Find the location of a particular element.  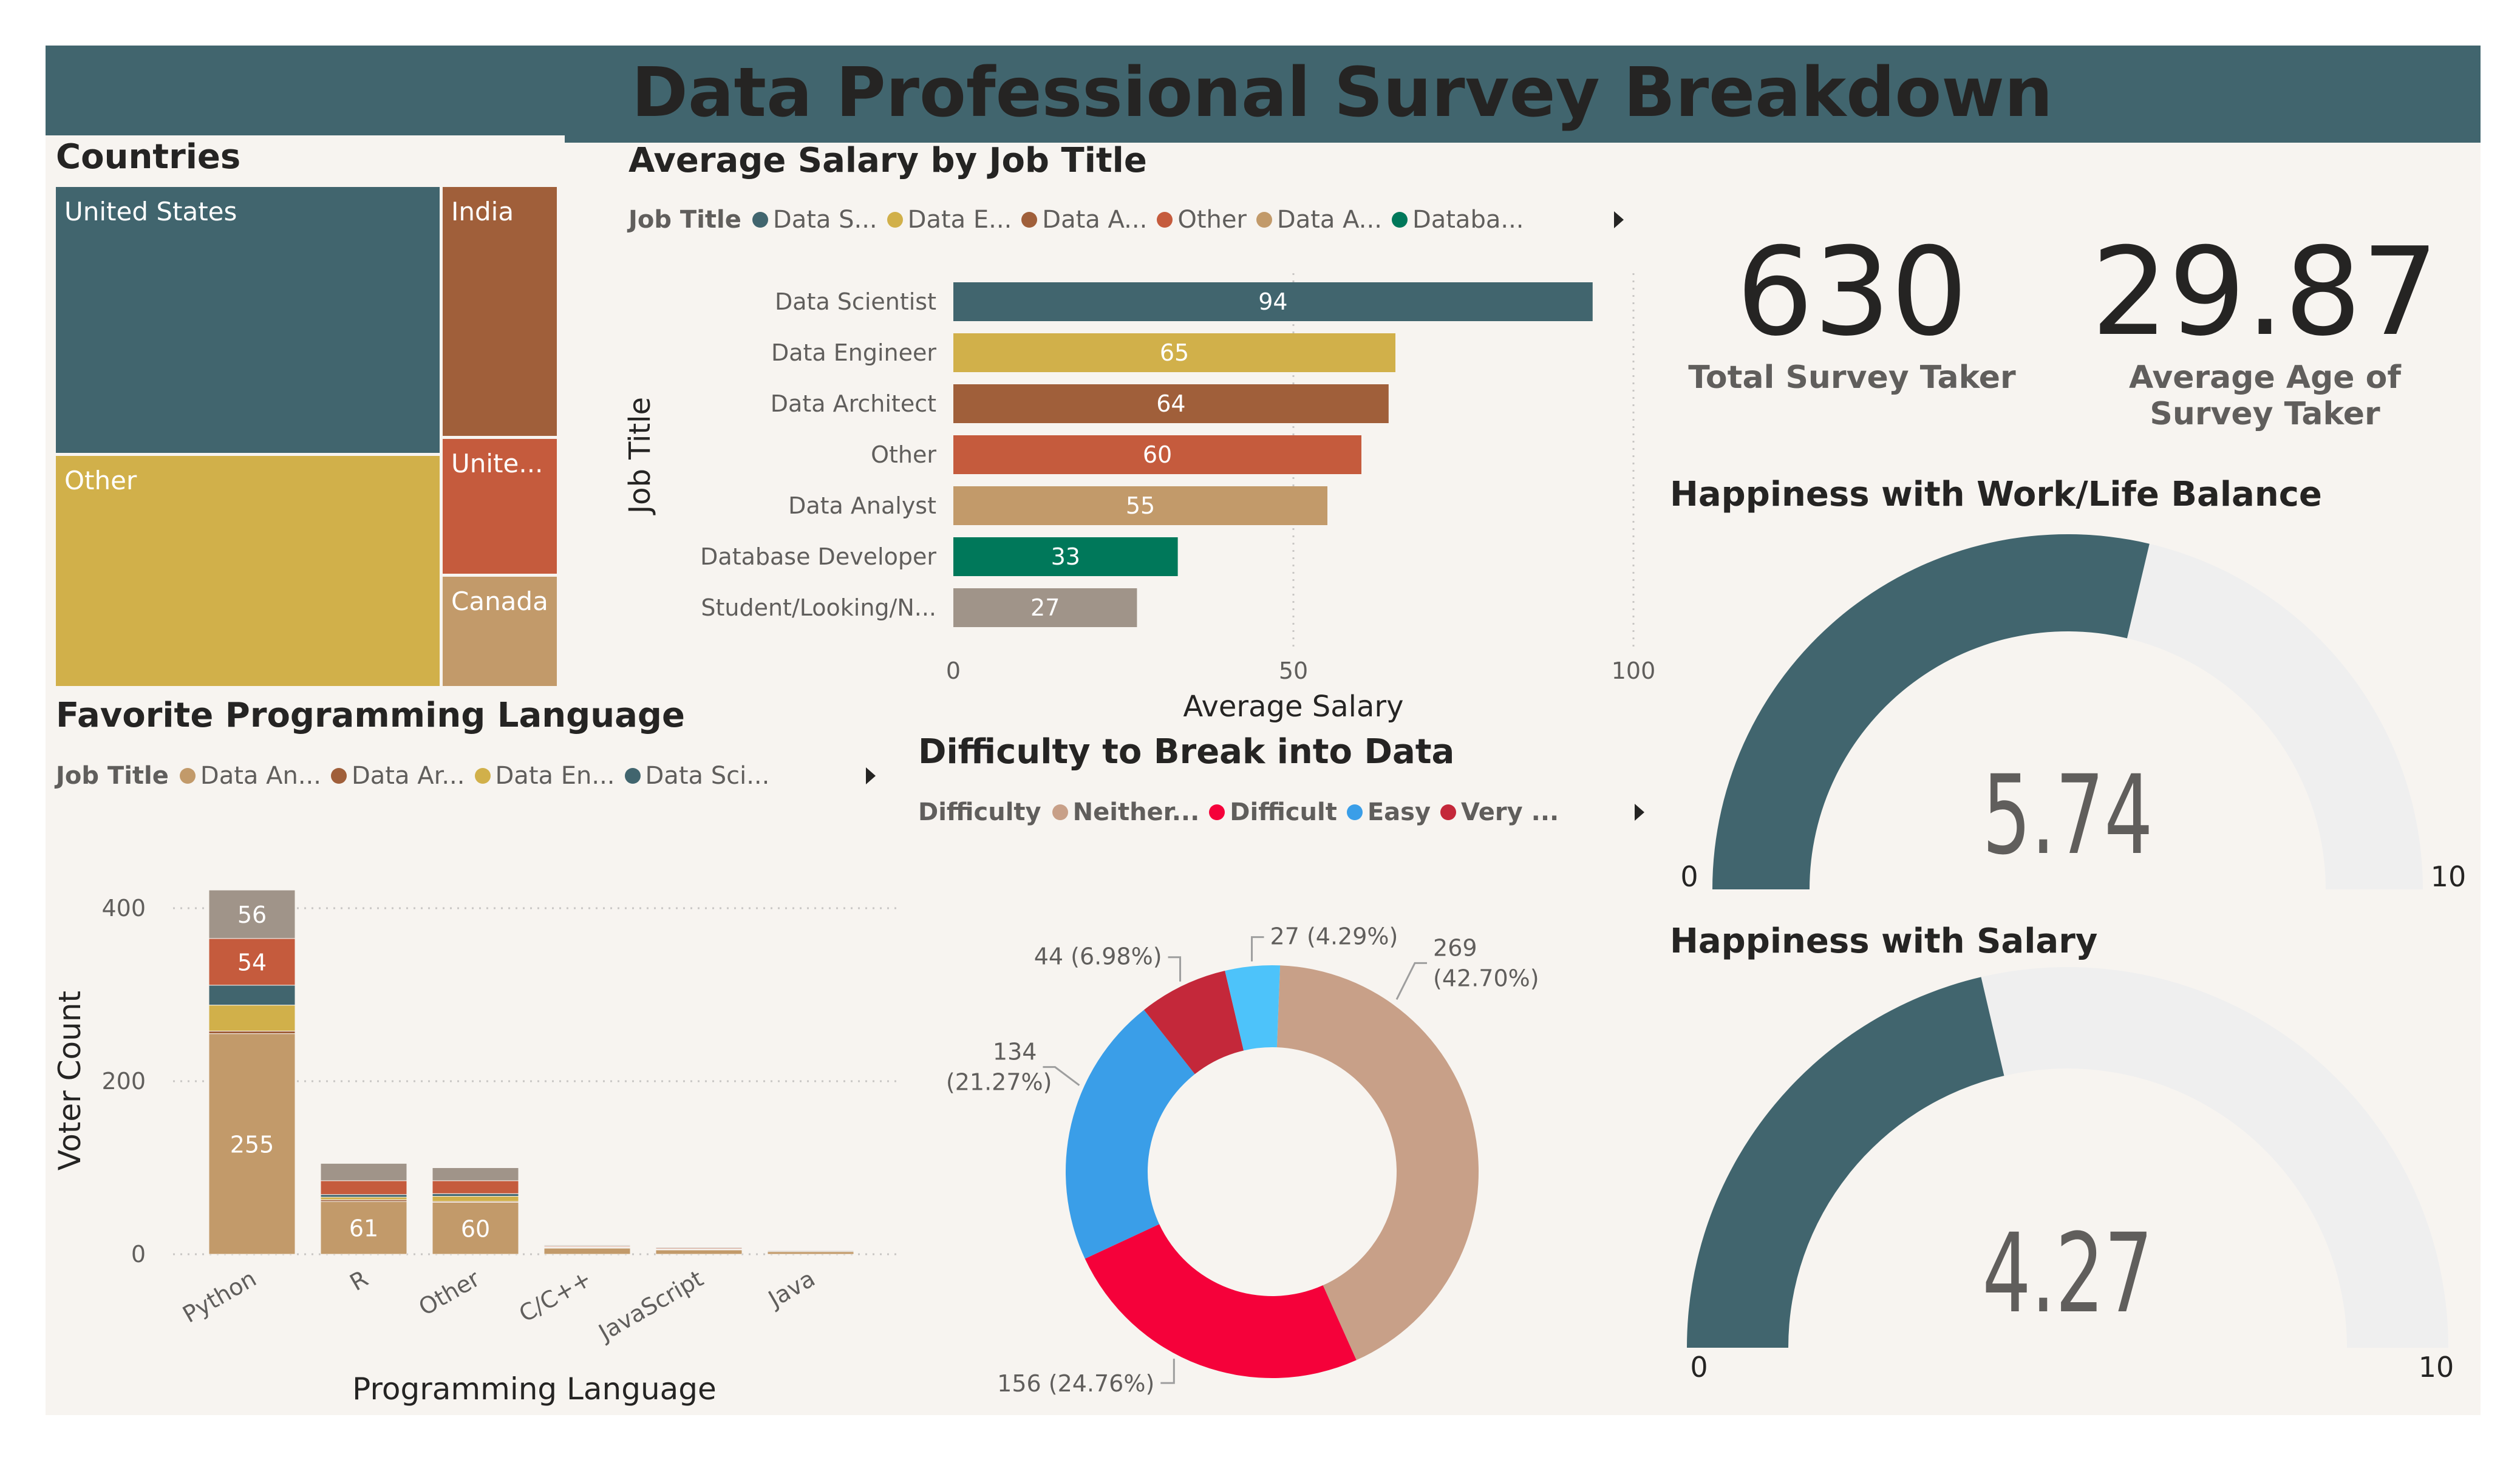

salary-legend-next-arrow is located at coordinates (1619, 219).